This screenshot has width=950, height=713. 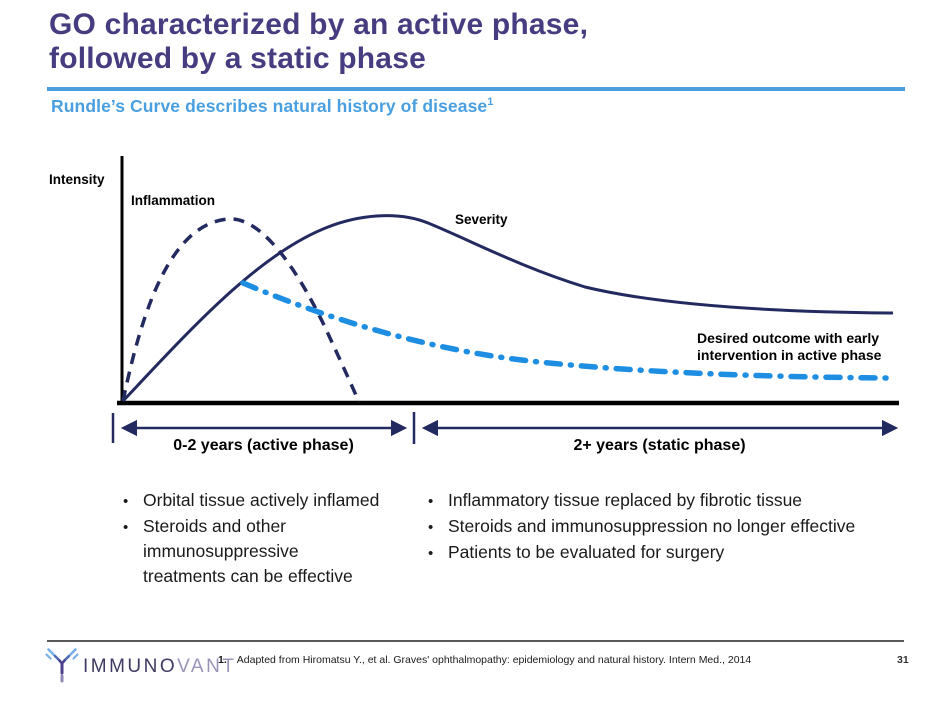 What do you see at coordinates (130, 666) in the screenshot?
I see `logo-text-primary: IMMUNO` at bounding box center [130, 666].